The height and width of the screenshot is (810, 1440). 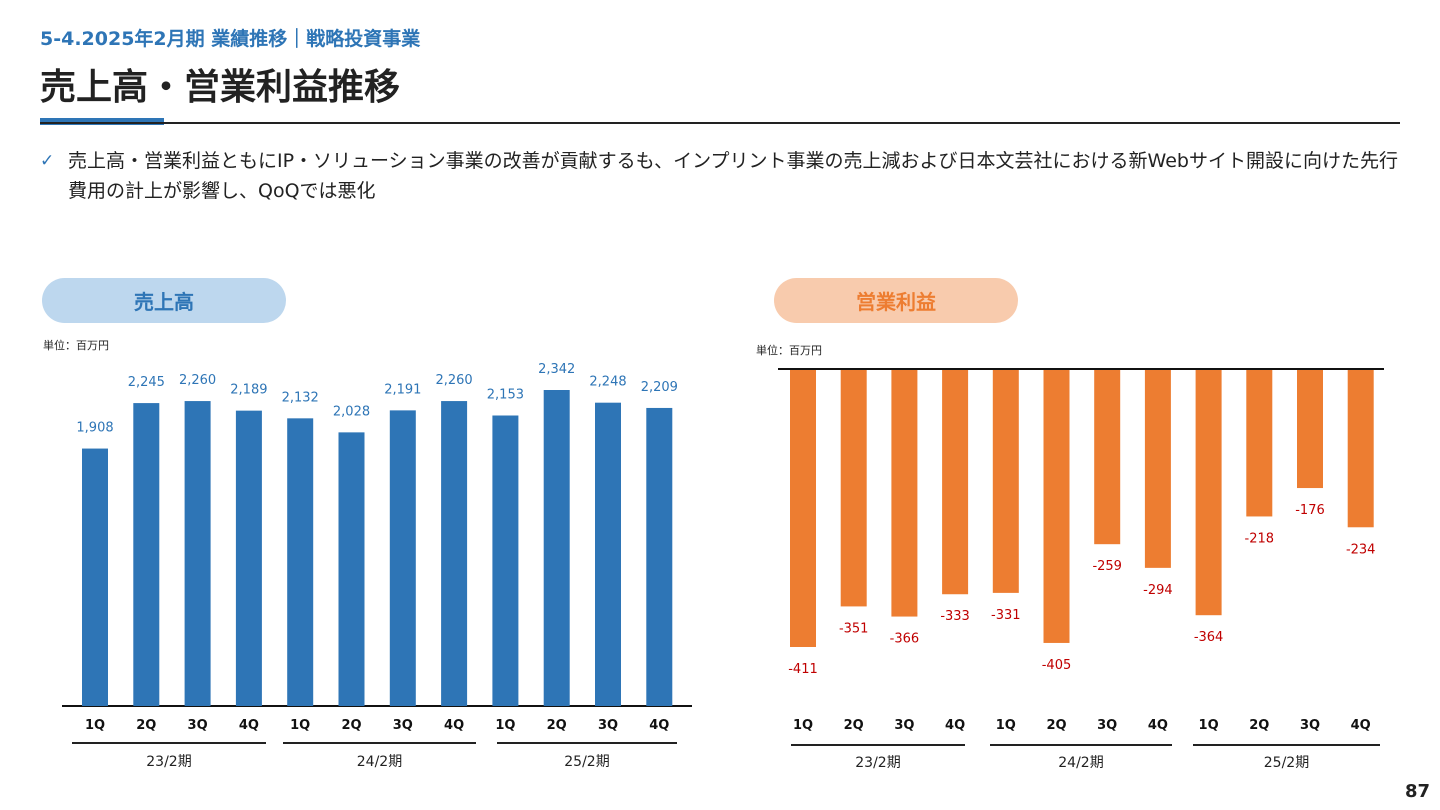 I want to click on sales-data-label: 2,028, so click(x=351, y=411).